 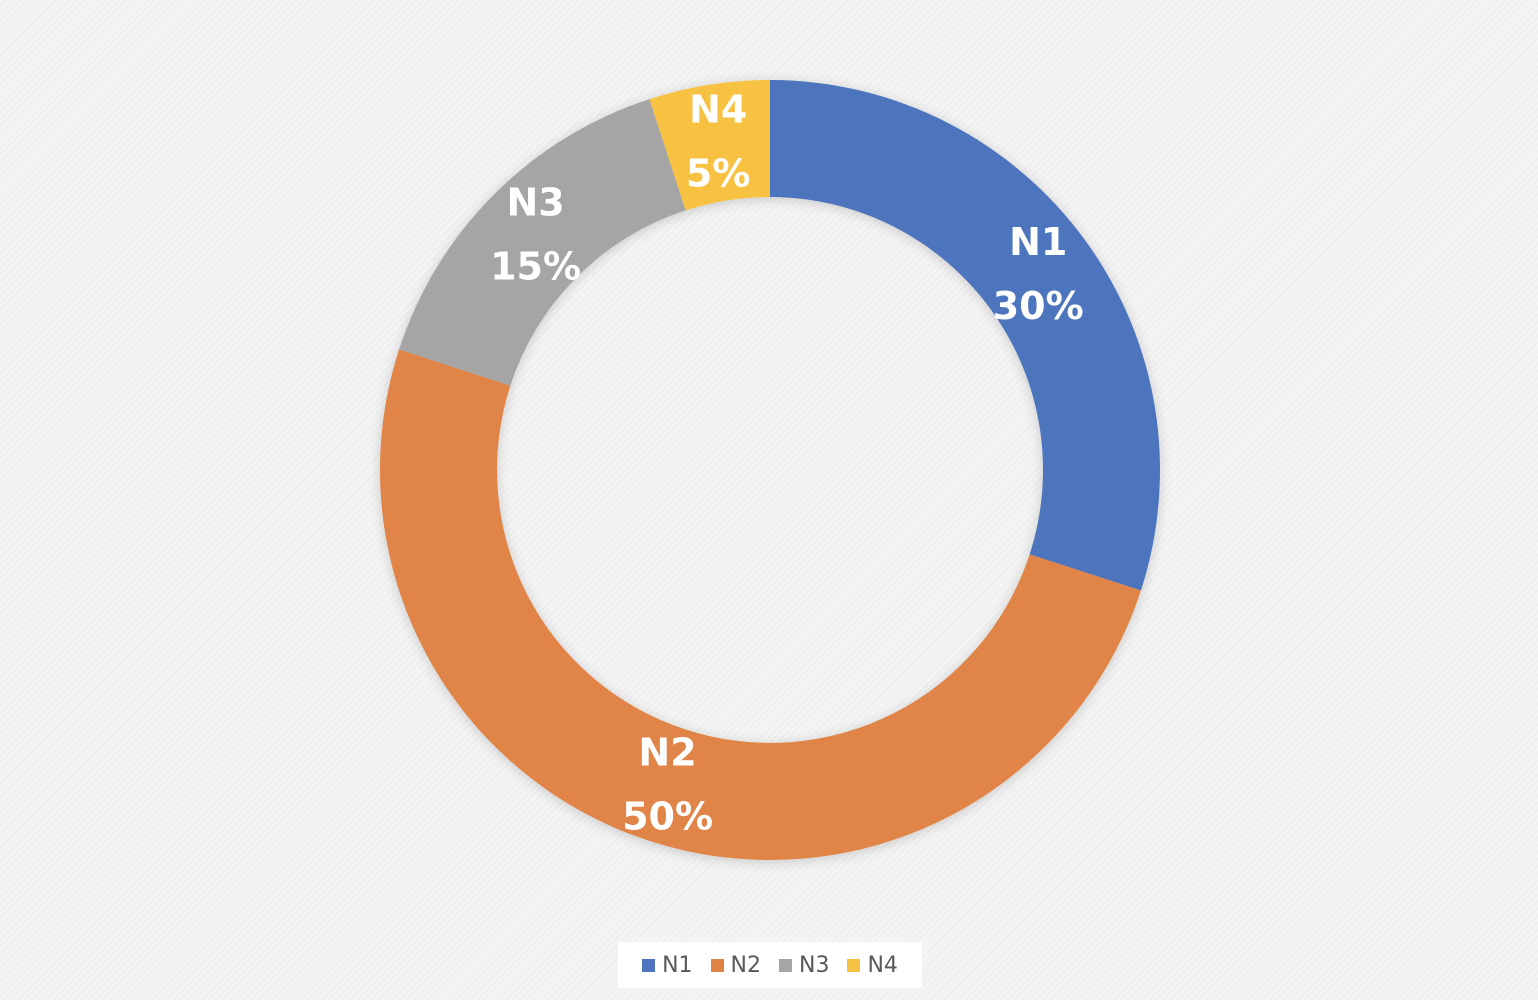 I want to click on legend-label-n3: N3, so click(x=814, y=965).